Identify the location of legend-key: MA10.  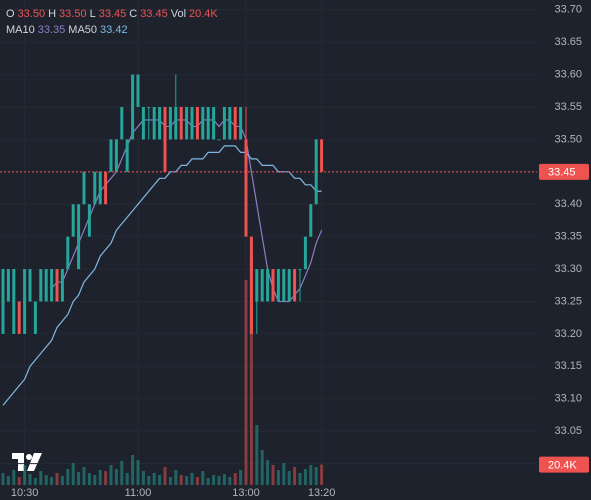
(20, 30).